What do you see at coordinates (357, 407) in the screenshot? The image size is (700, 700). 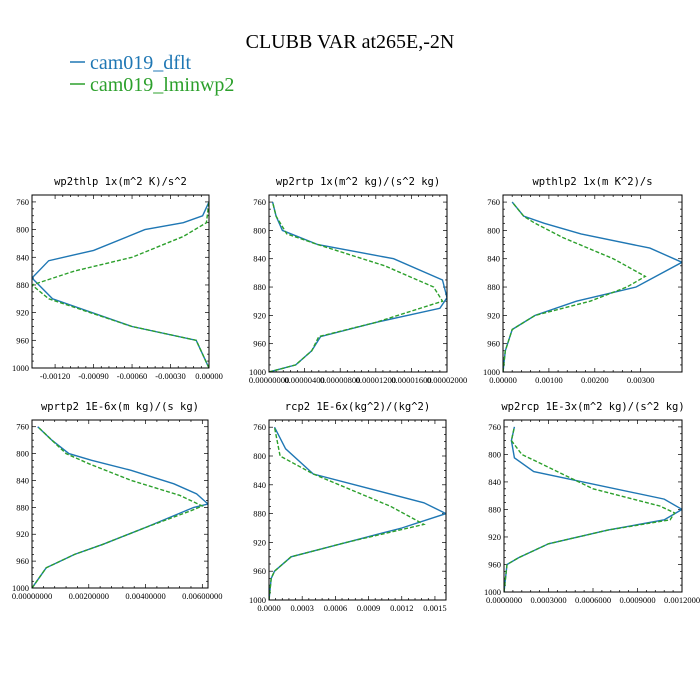 I see `panel-5-title: rcp2 1E-6x(kg^2)/(kg^2)` at bounding box center [357, 407].